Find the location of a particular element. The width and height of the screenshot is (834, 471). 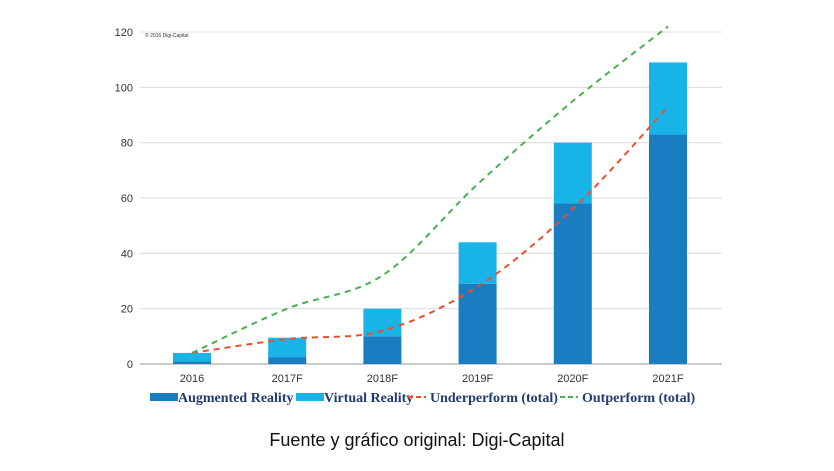

bar-augmented-2021f is located at coordinates (668, 249).